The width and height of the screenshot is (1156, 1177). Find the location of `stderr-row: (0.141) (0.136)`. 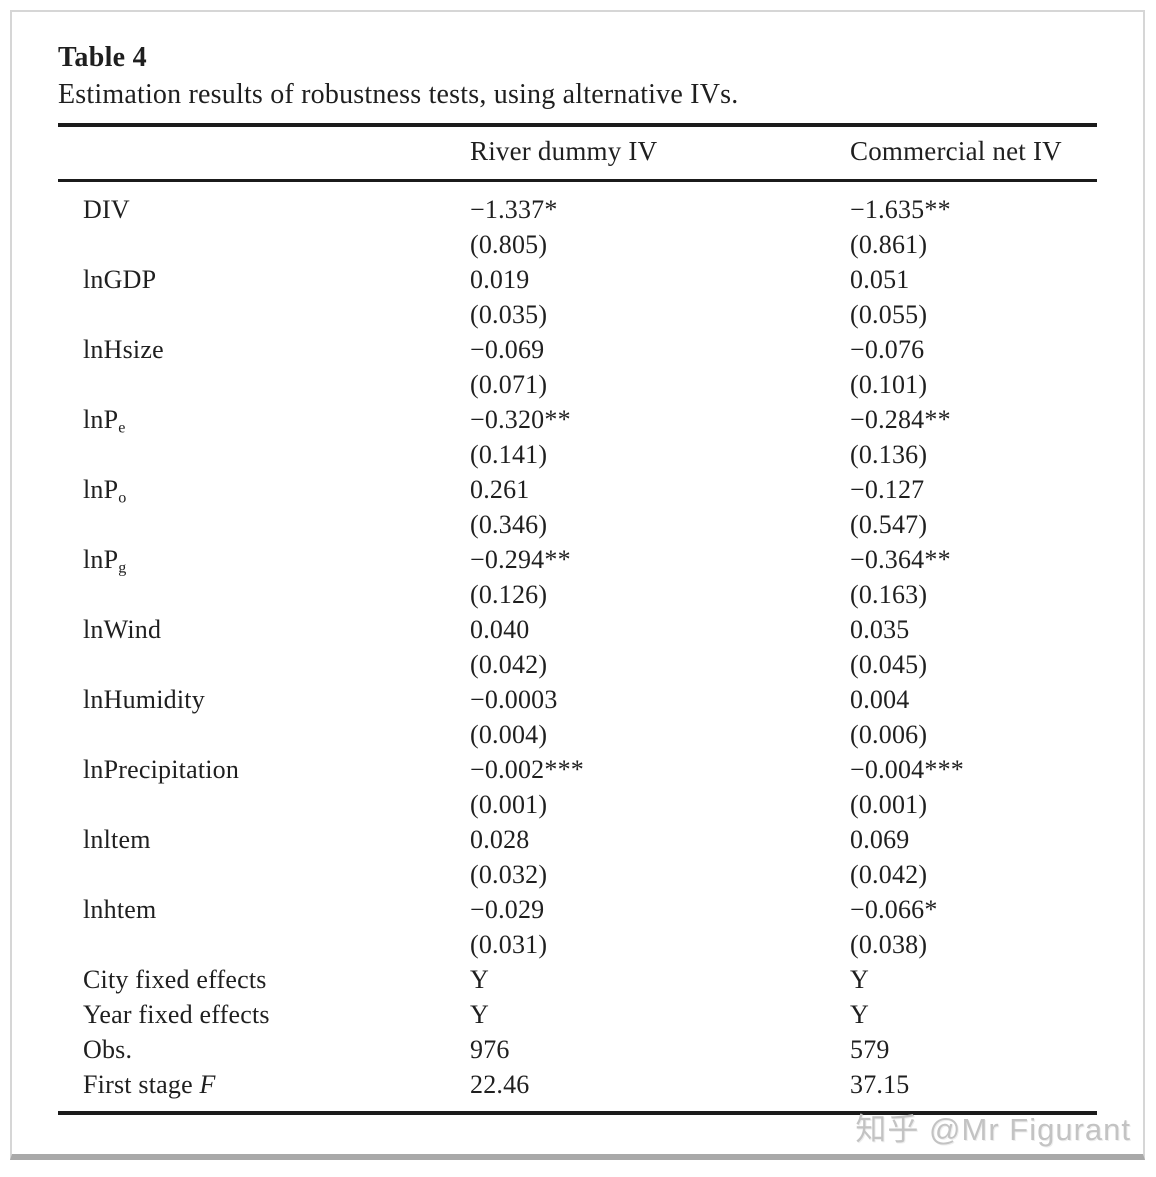

stderr-row: (0.141) (0.136) is located at coordinates (577, 454).